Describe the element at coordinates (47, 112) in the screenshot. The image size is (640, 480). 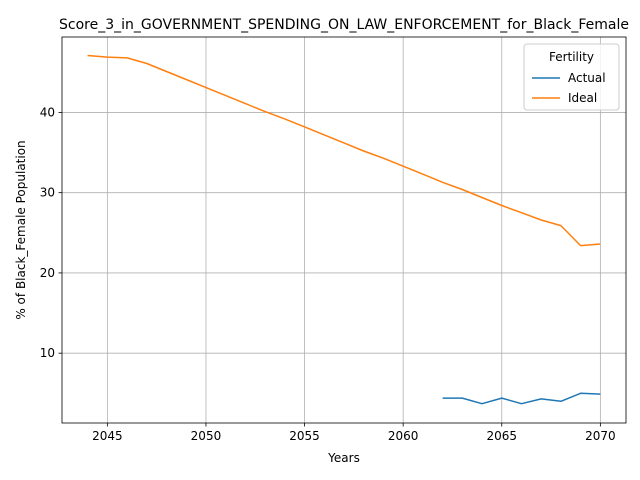
I see `y-tick-label: 40` at that location.